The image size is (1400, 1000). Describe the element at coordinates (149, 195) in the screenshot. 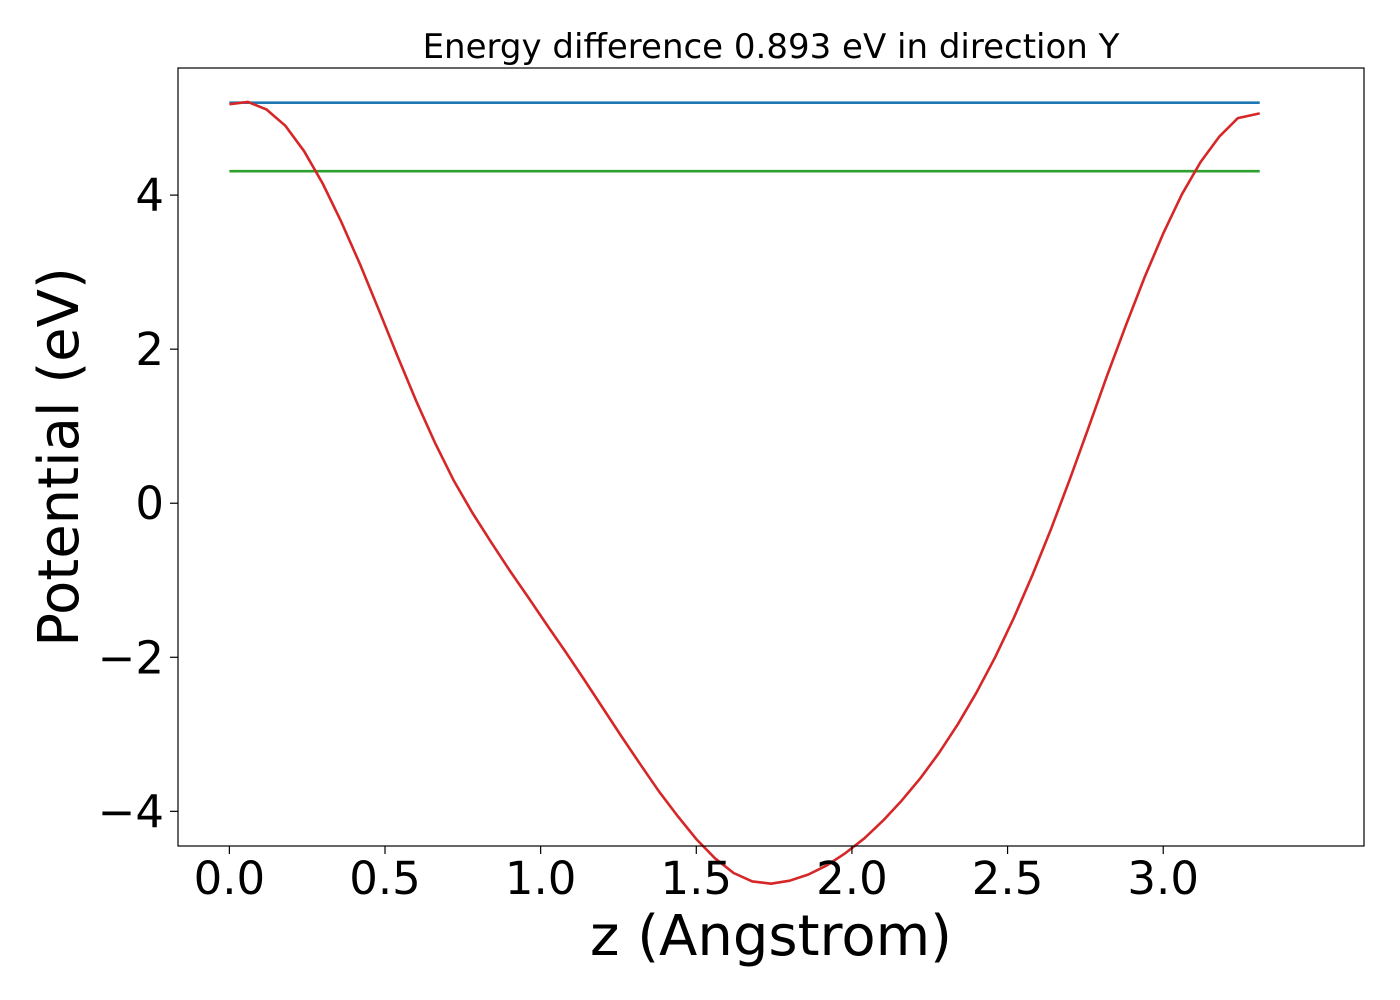

I see `y-tick-label: 4` at that location.